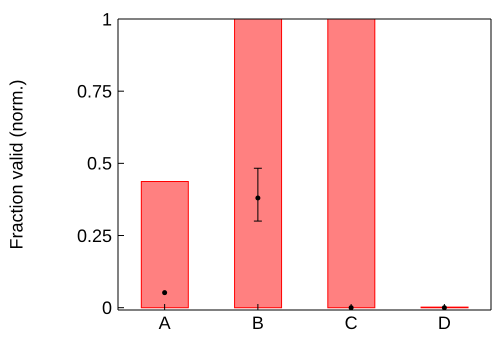 This screenshot has height=354, width=502. What do you see at coordinates (444, 322) in the screenshot?
I see `x-tick-label: D` at bounding box center [444, 322].